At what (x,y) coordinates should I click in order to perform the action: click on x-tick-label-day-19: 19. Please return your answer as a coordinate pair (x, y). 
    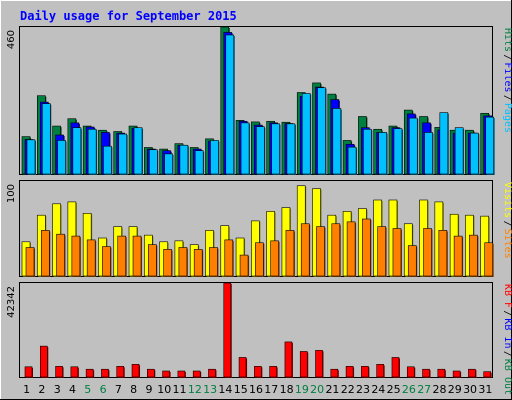
    Looking at the image, I should click on (302, 389).